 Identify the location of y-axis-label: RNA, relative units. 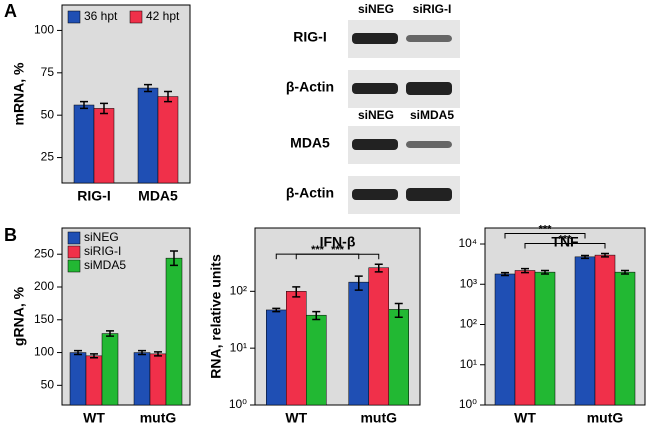
(216, 316).